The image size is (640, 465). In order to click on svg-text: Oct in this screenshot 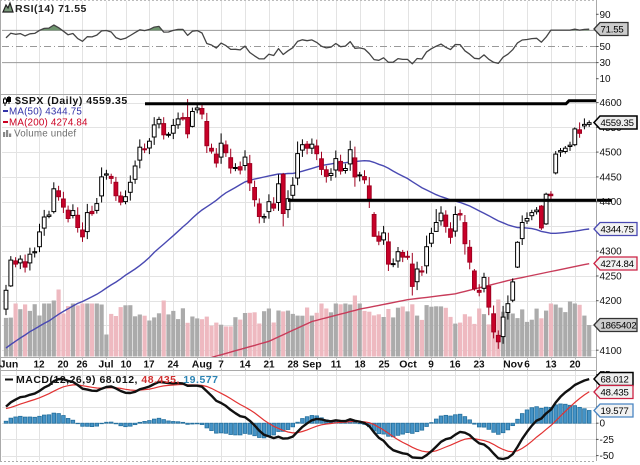, I will do `click(408, 365)`.